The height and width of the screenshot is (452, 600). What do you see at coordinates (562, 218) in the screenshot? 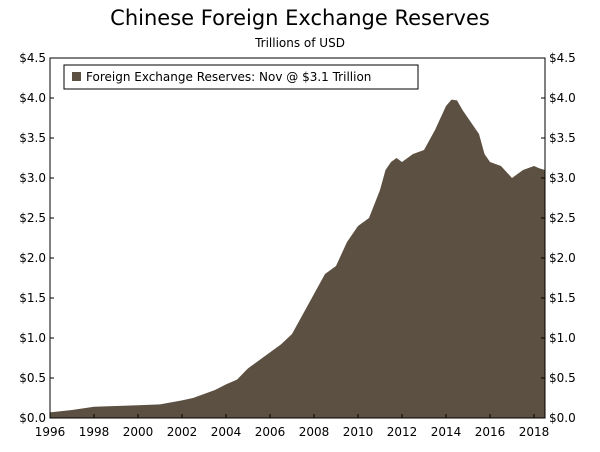
I see `y-tick-label-right: $2.5` at bounding box center [562, 218].